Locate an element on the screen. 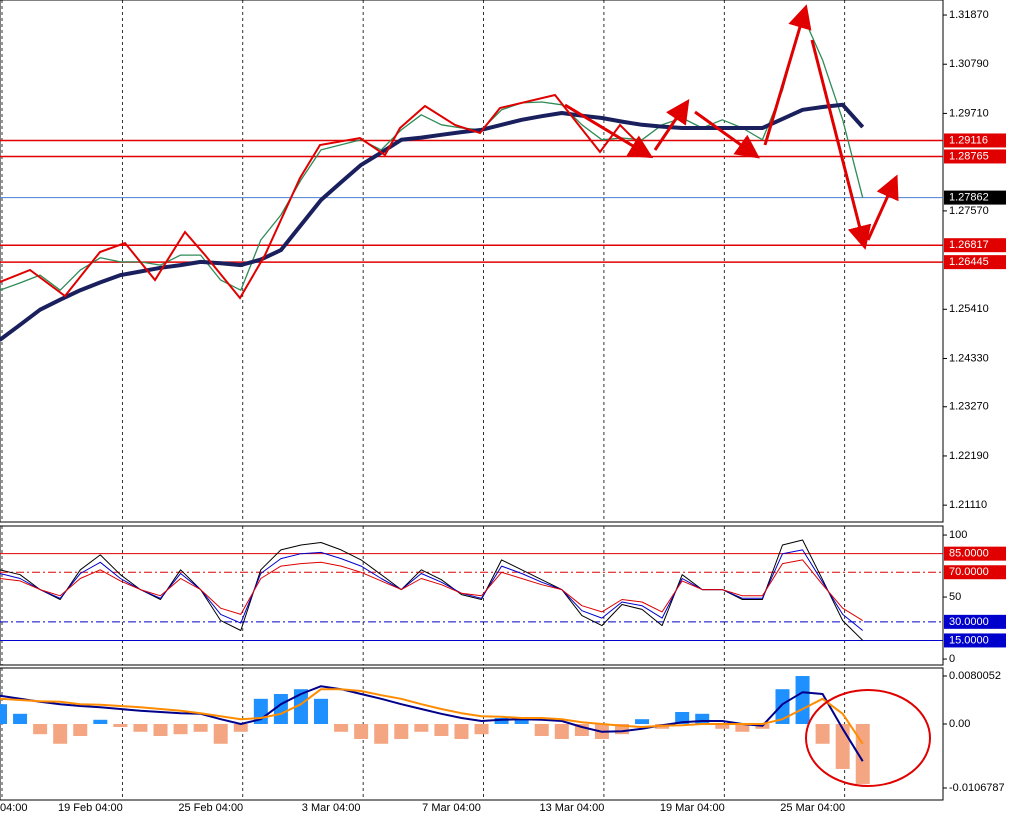 The image size is (1009, 820). x-tick-label: 7 Mar 04:00 is located at coordinates (451, 808).